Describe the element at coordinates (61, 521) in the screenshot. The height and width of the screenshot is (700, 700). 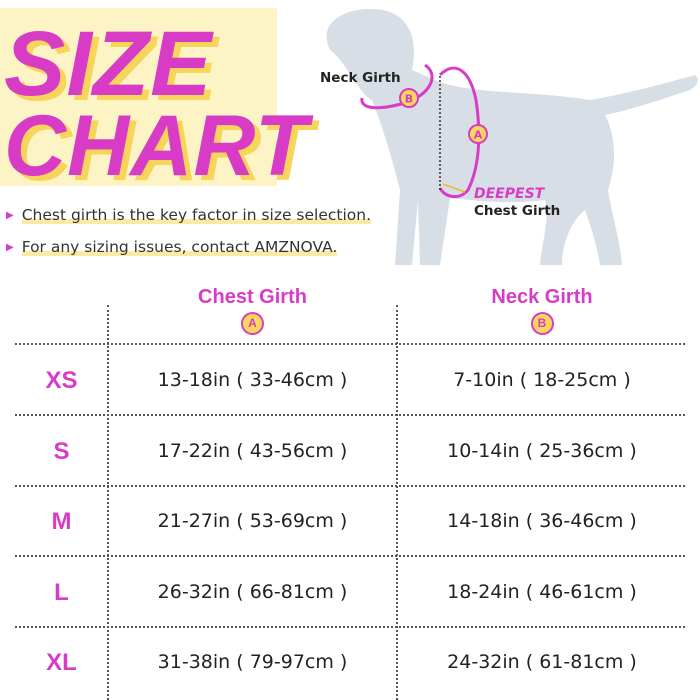
I see `size-label: M` at that location.